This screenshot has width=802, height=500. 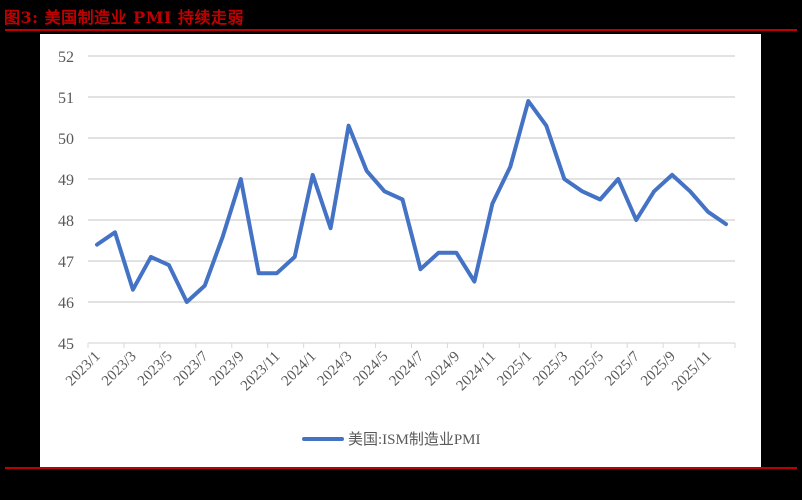 I want to click on y-tick-label: 47, so click(x=66, y=262).